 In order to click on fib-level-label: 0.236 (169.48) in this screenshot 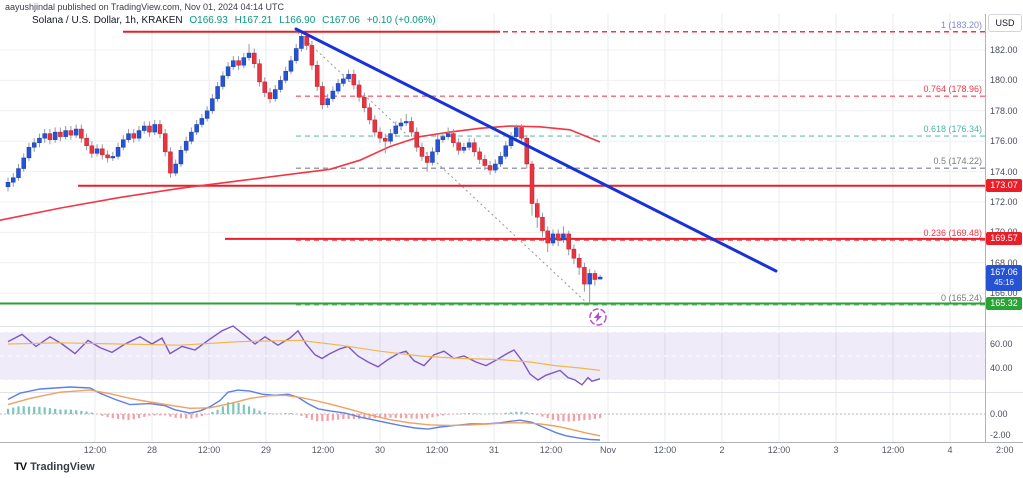, I will do `click(952, 233)`.